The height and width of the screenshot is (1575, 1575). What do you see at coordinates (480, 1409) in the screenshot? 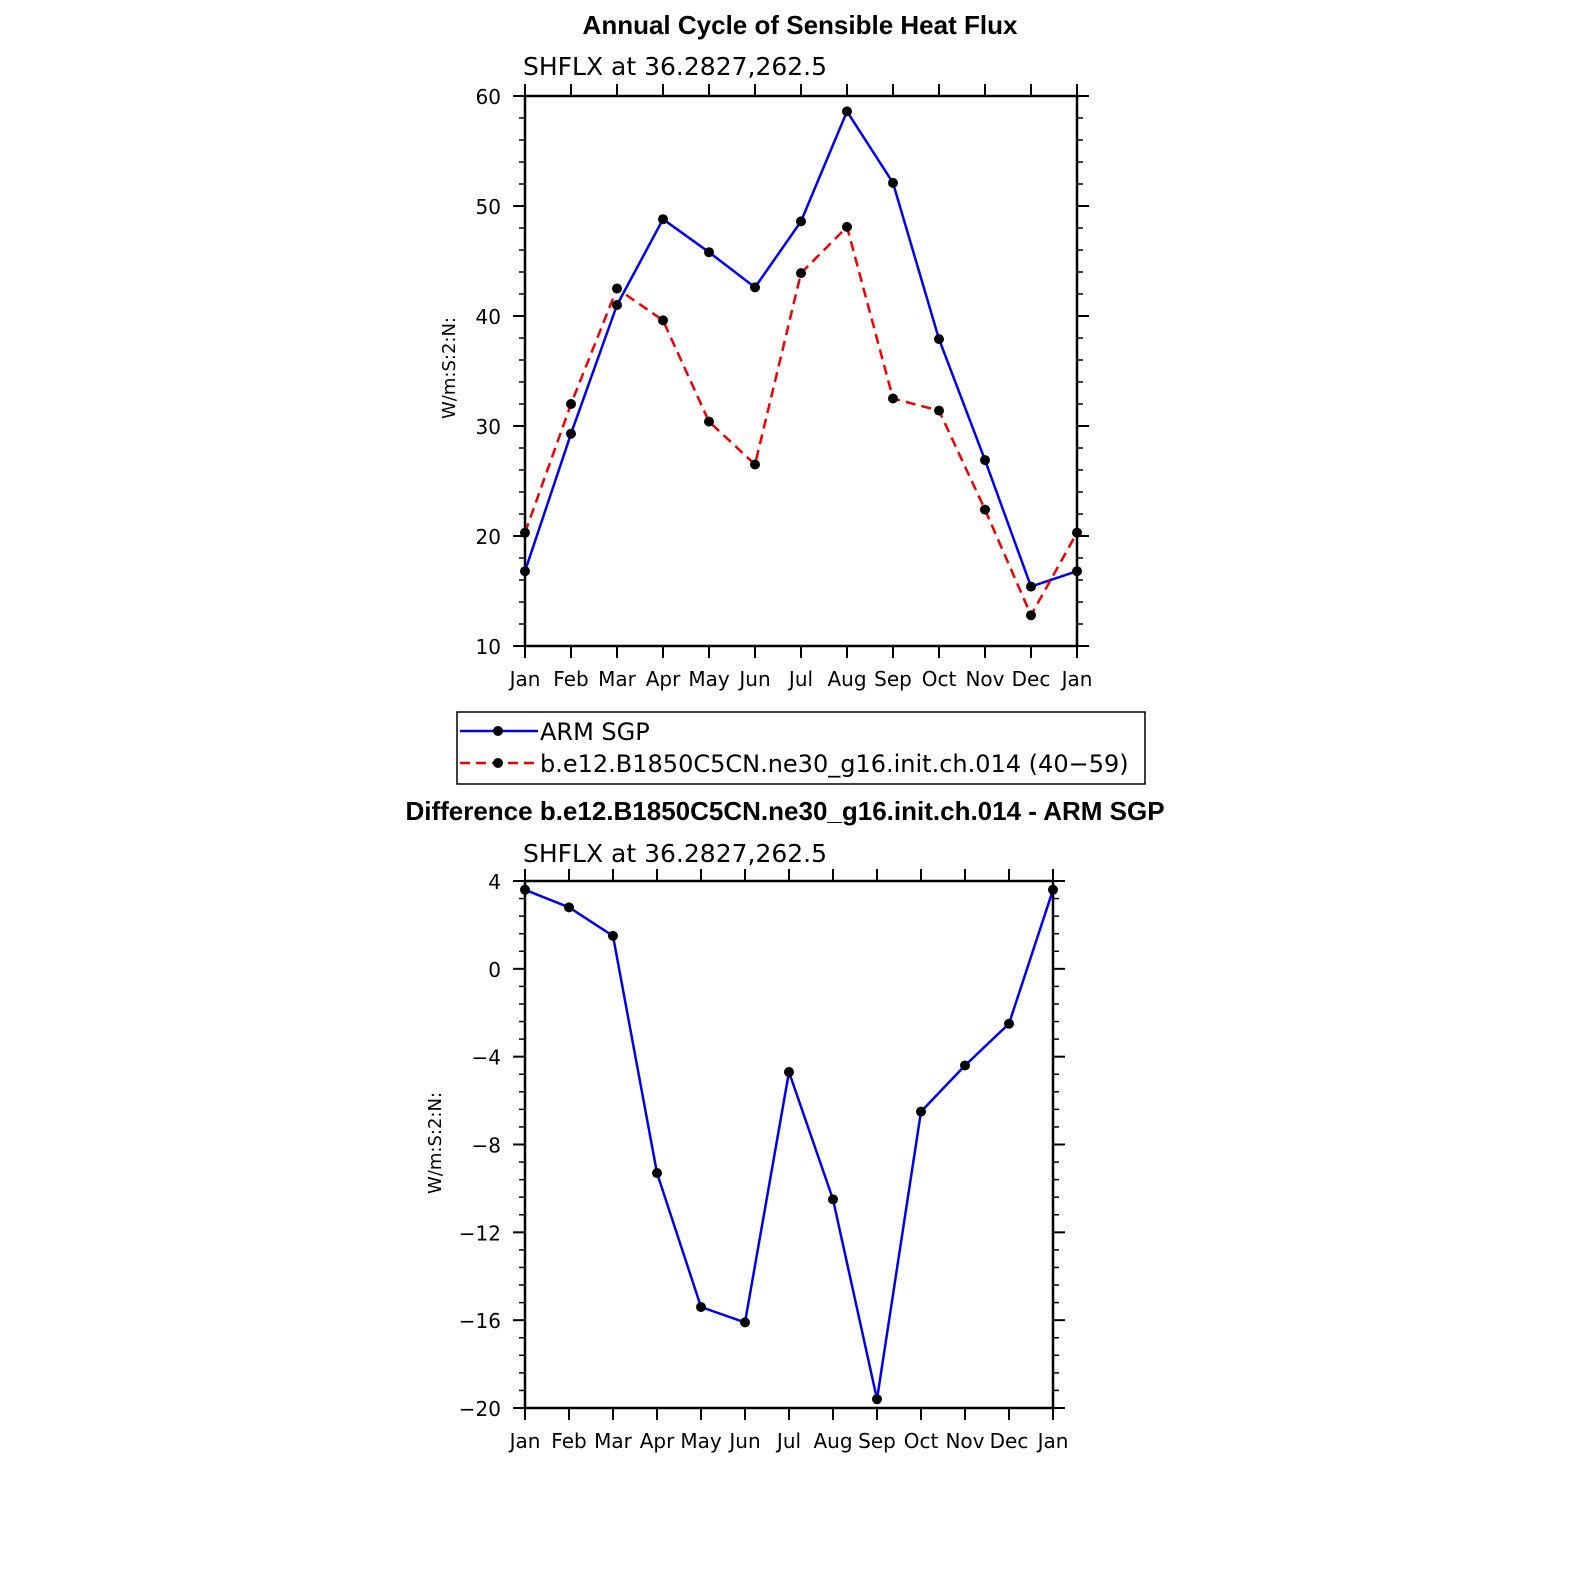
I see `y-tick-label: −20` at bounding box center [480, 1409].